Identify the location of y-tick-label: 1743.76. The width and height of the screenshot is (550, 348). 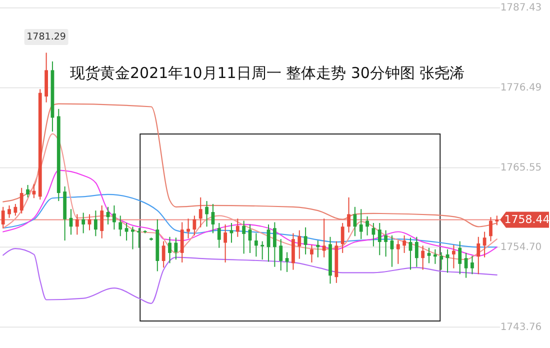
(521, 327).